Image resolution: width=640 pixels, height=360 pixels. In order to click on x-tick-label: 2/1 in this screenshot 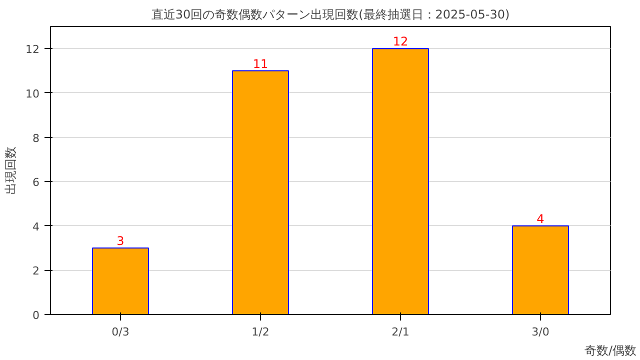, I will do `click(401, 332)`.